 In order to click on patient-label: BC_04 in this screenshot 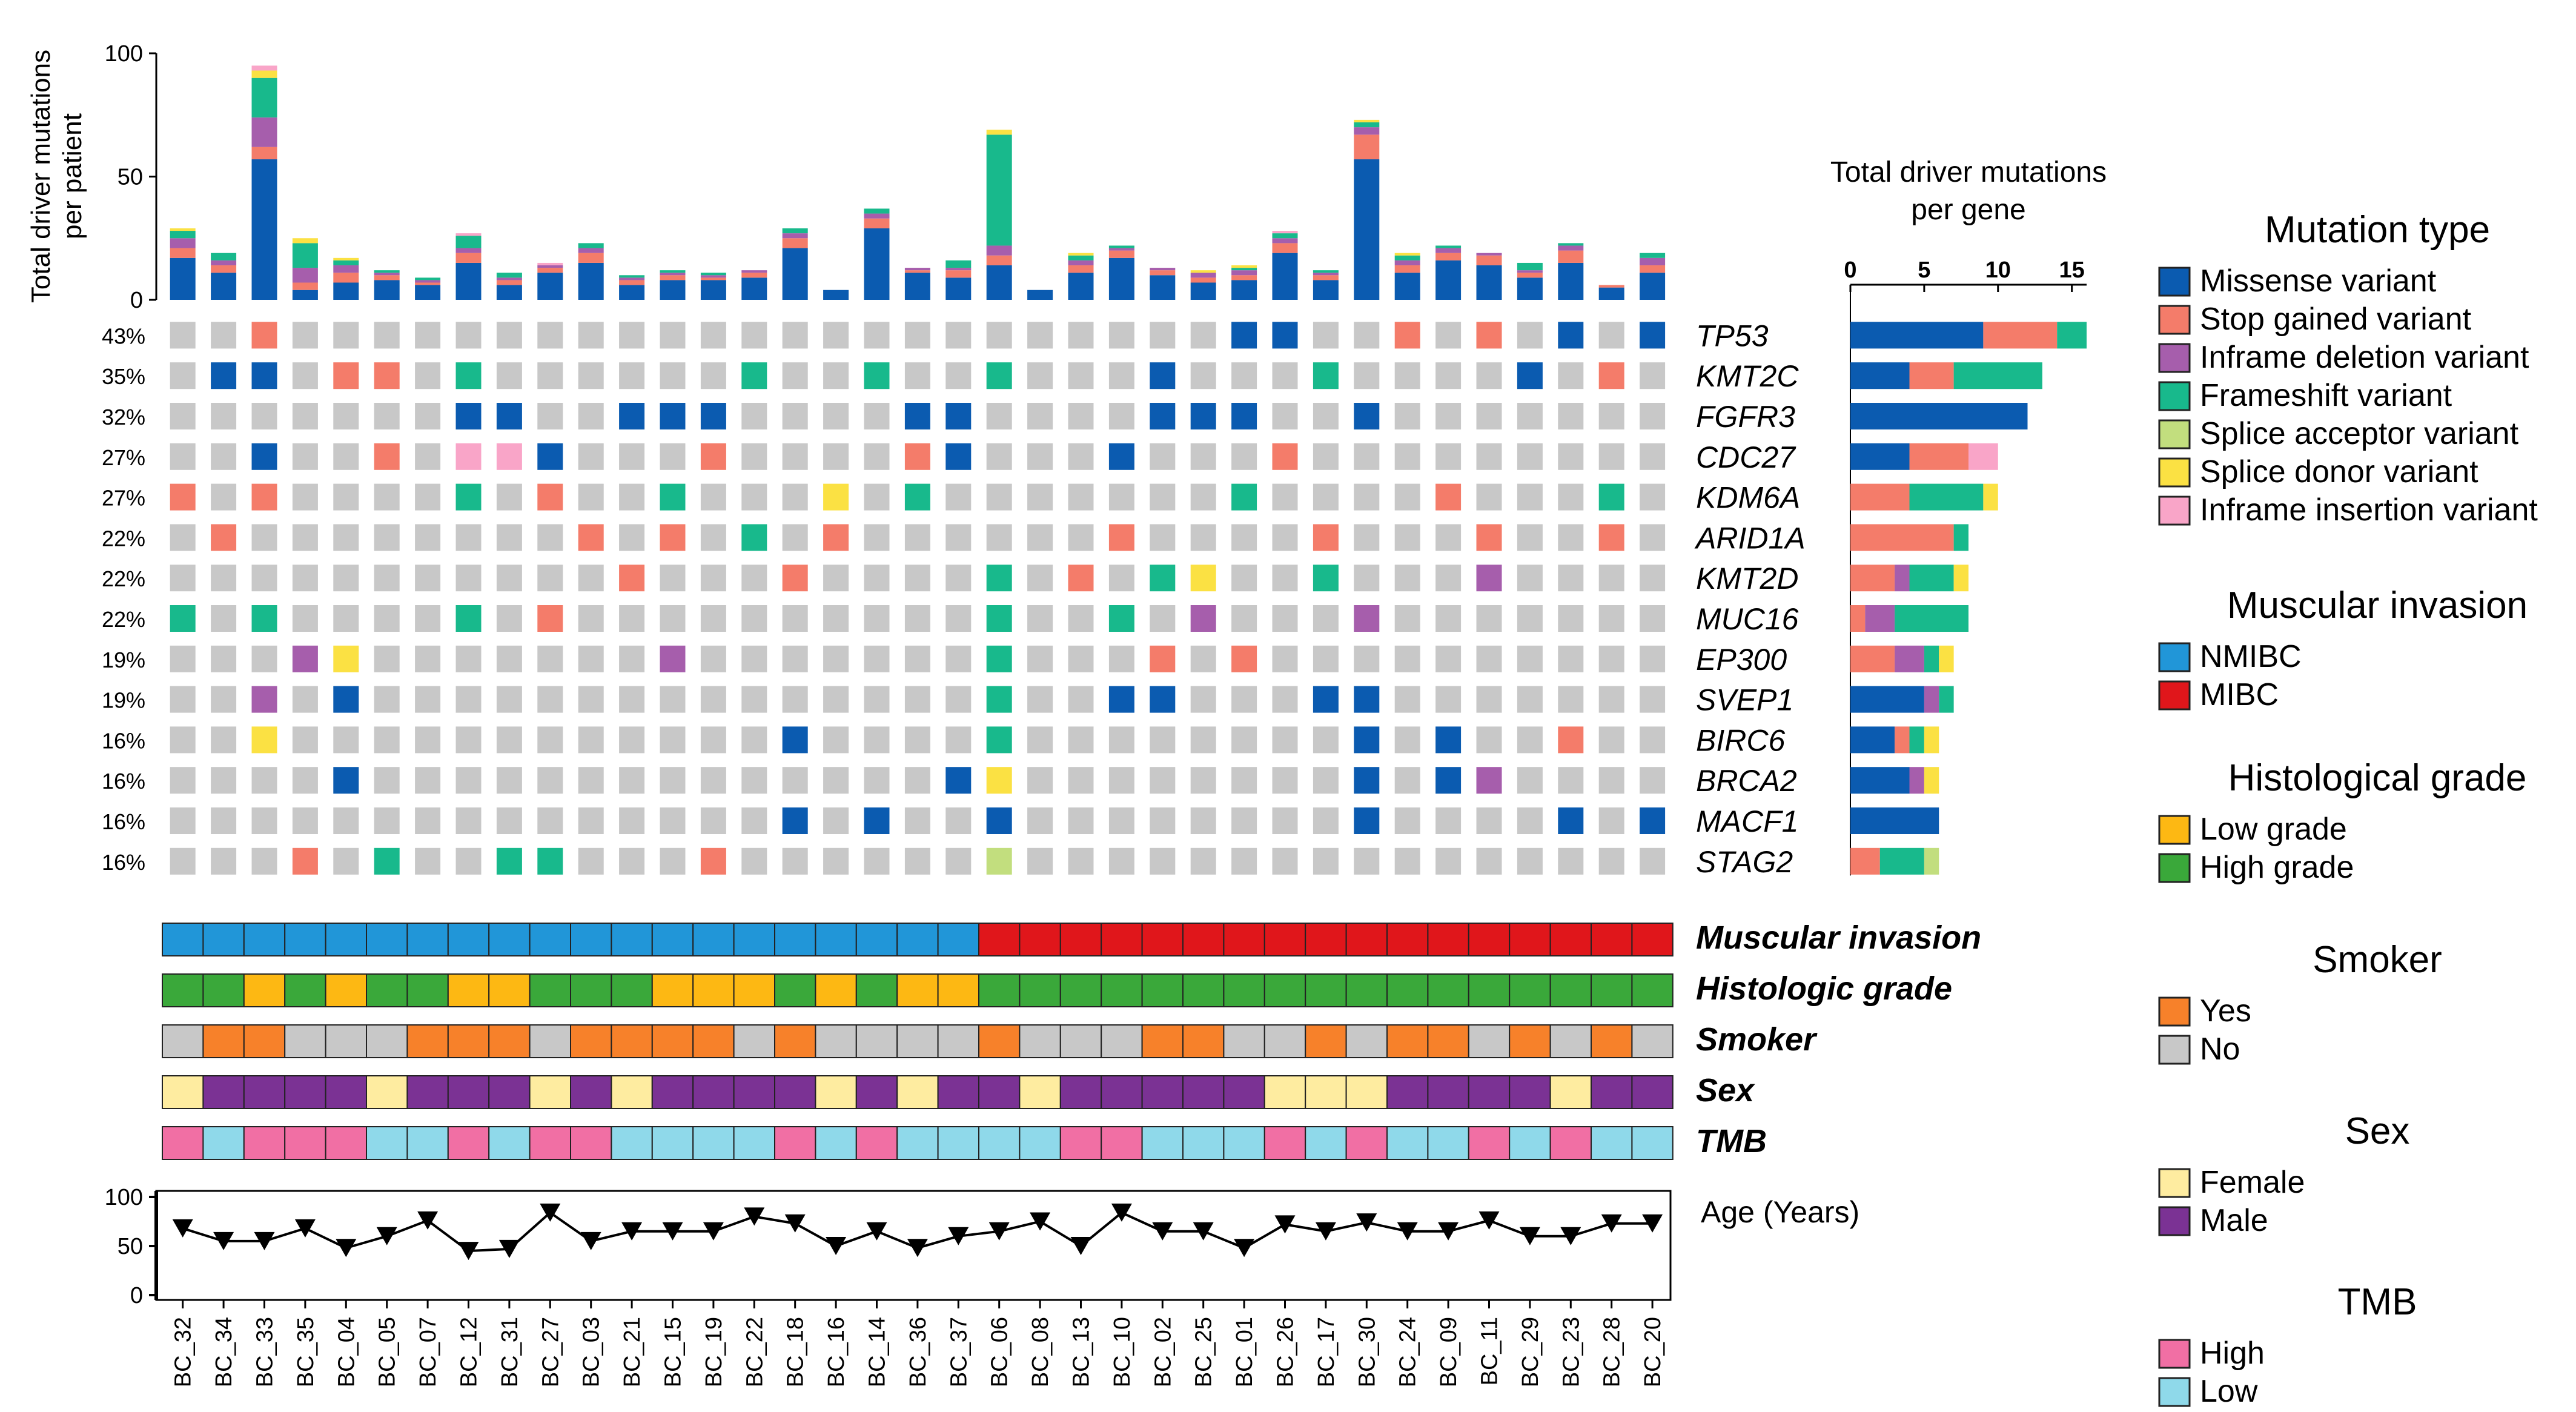, I will do `click(346, 1352)`.